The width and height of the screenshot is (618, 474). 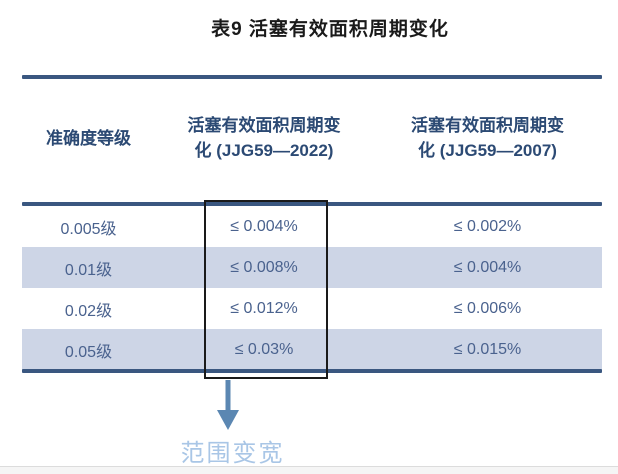 What do you see at coordinates (312, 77) in the screenshot?
I see `table-top-rule` at bounding box center [312, 77].